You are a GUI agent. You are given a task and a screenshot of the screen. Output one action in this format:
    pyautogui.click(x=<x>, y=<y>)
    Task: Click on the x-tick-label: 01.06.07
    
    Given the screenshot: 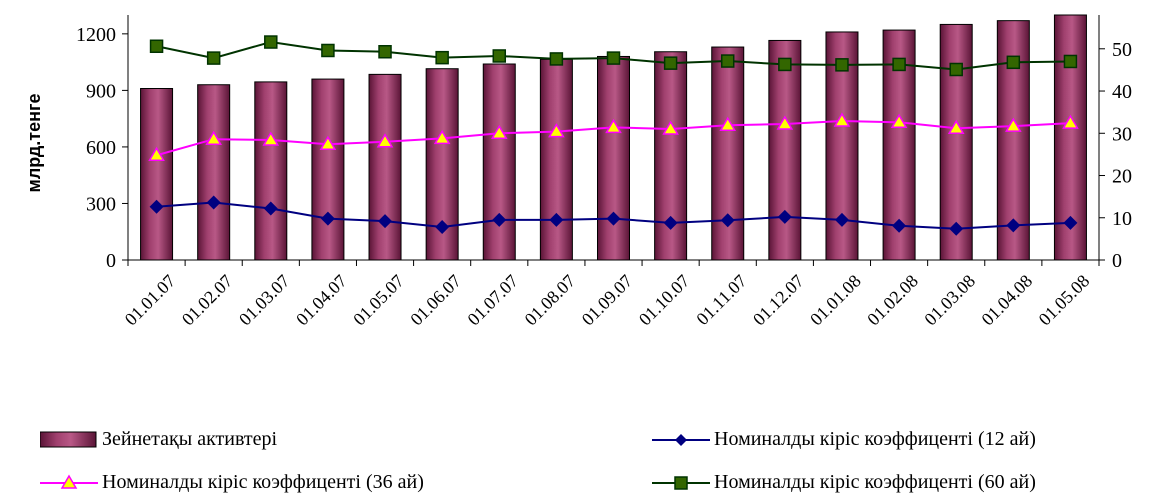 What is the action you would take?
    pyautogui.click(x=435, y=300)
    